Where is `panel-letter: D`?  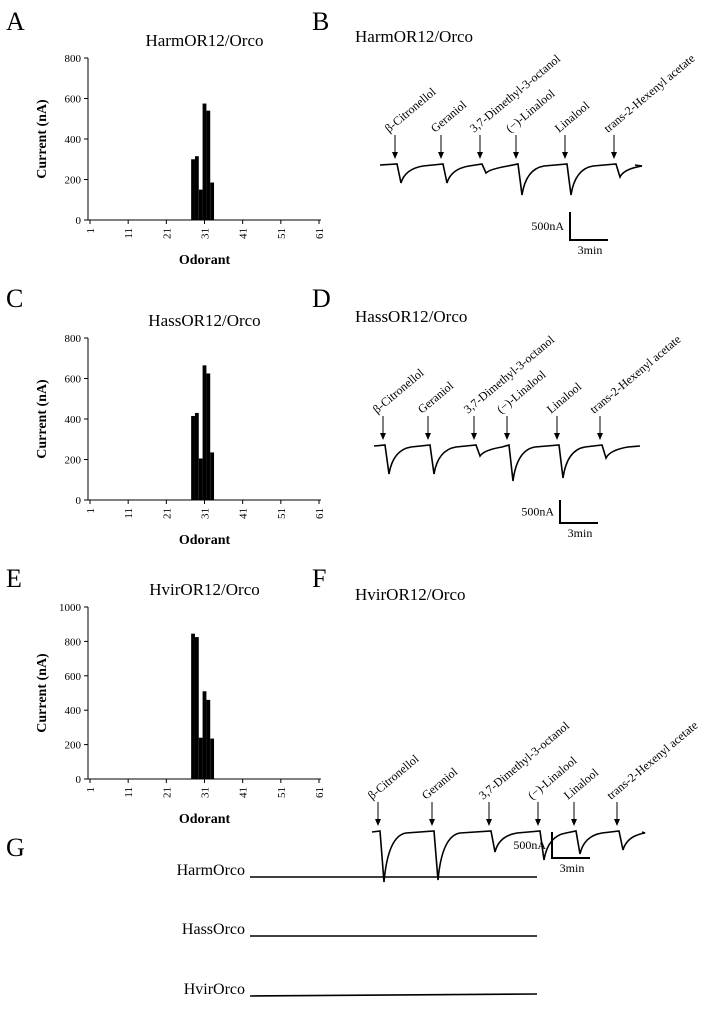
panel-letter: D is located at coordinates (321, 298).